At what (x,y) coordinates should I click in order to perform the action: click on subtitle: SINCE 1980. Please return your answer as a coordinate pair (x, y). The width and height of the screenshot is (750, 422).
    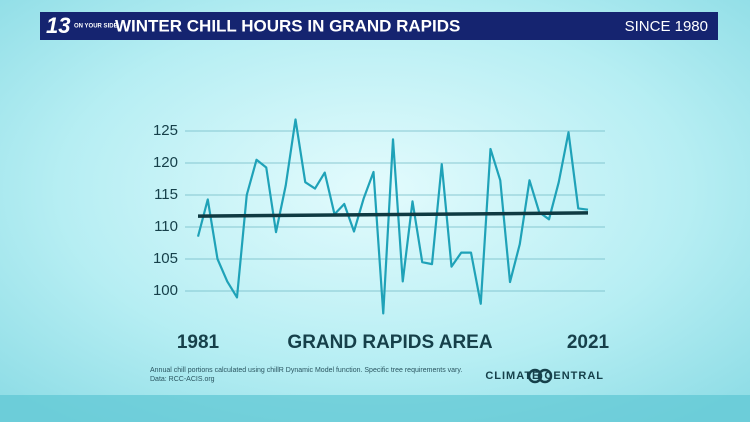
    Looking at the image, I should click on (666, 26).